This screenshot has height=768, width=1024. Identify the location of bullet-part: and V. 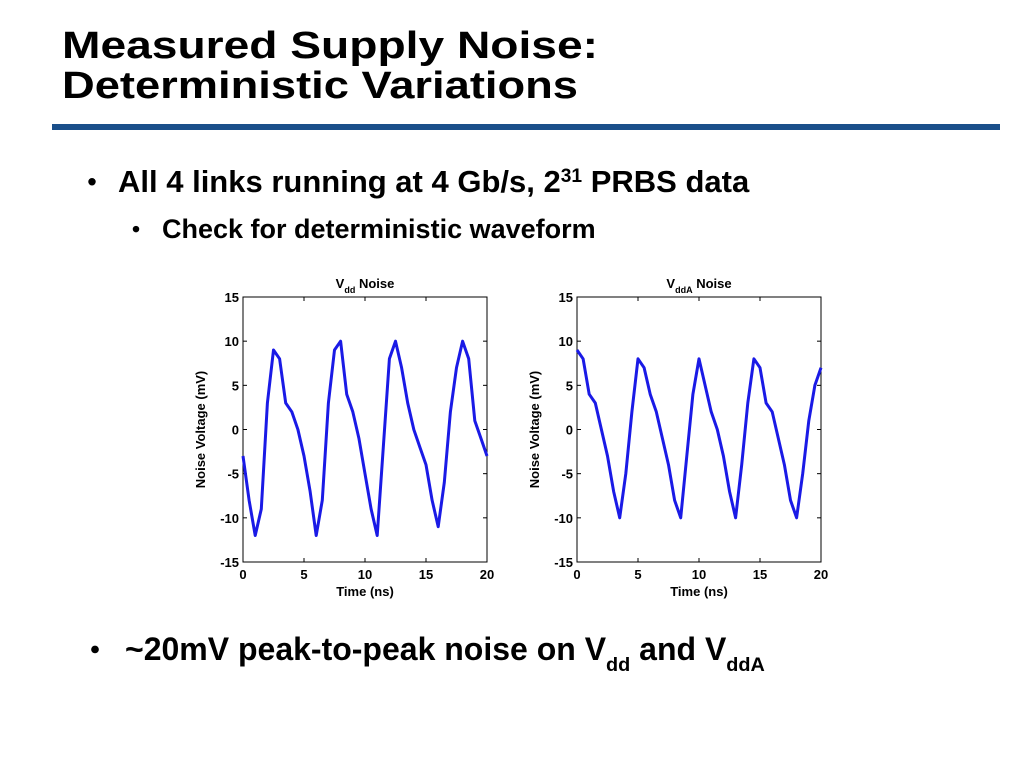
(678, 649).